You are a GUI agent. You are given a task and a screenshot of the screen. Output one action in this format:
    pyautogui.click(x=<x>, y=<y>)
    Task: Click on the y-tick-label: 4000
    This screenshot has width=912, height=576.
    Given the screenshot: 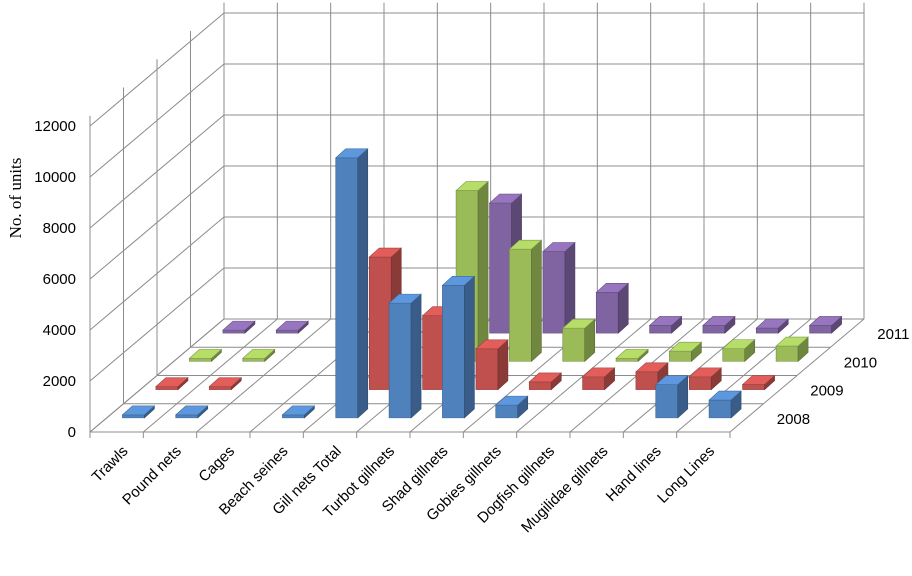 What is the action you would take?
    pyautogui.click(x=59, y=330)
    